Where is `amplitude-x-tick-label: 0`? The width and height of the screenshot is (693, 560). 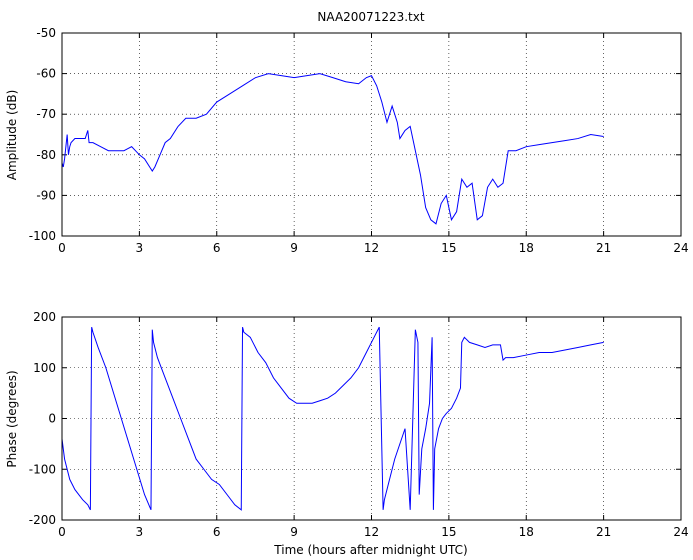 amplitude-x-tick-label: 0 is located at coordinates (62, 248).